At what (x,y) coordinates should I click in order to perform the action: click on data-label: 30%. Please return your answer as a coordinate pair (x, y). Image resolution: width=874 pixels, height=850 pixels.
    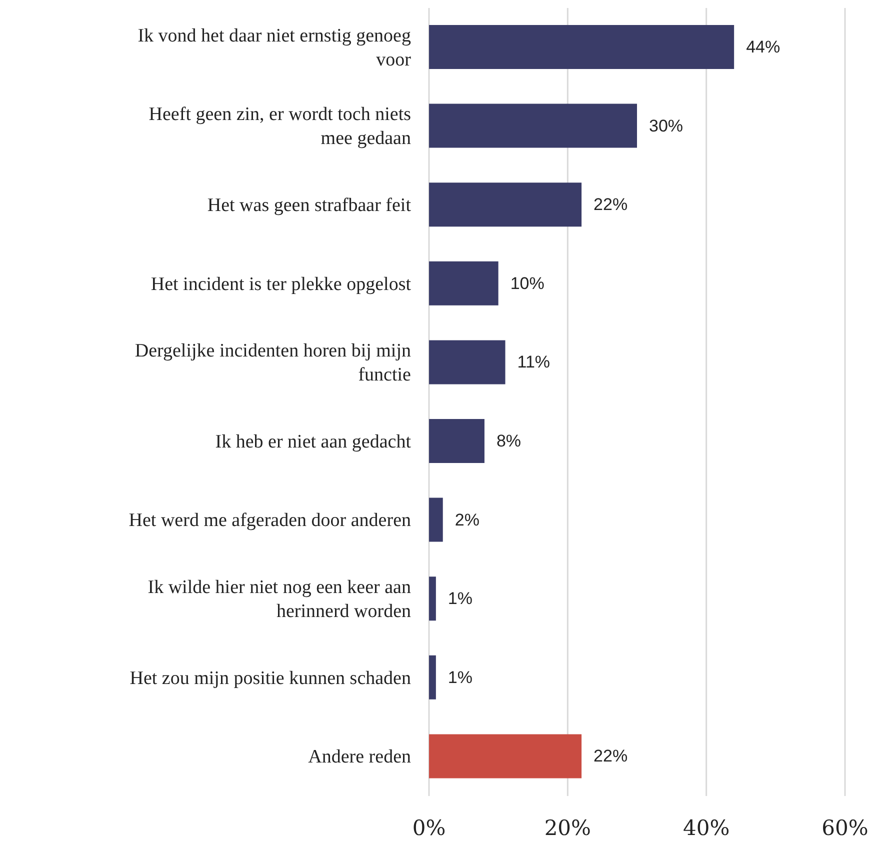
    Looking at the image, I should click on (666, 126).